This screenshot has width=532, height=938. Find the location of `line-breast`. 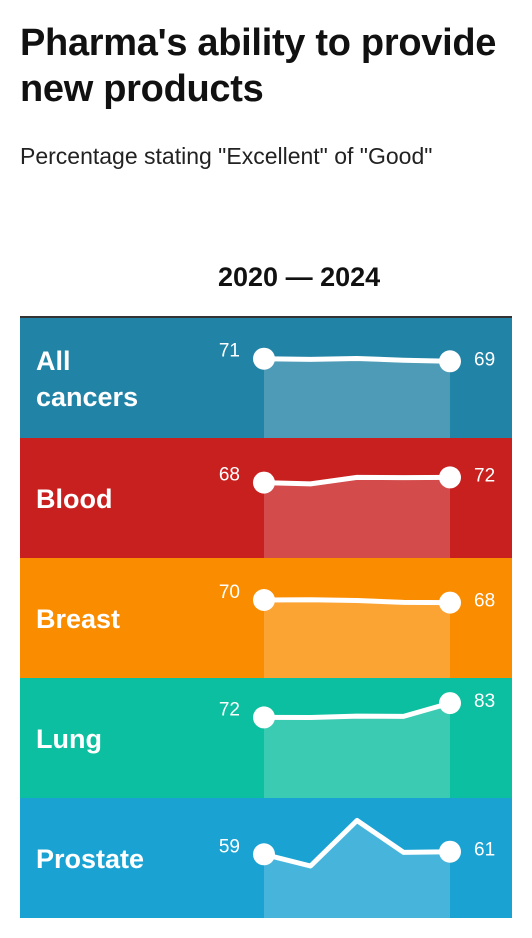

line-breast is located at coordinates (357, 601).